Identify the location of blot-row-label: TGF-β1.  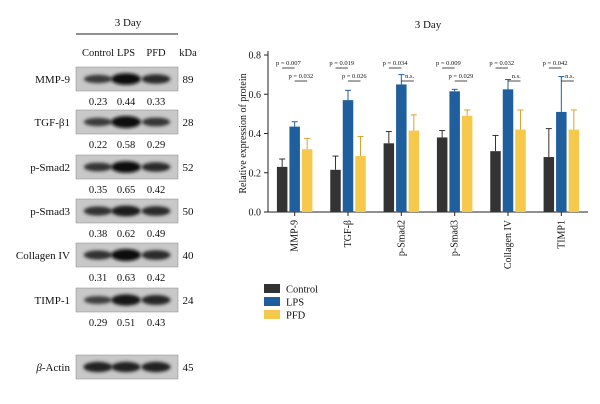
(52, 123).